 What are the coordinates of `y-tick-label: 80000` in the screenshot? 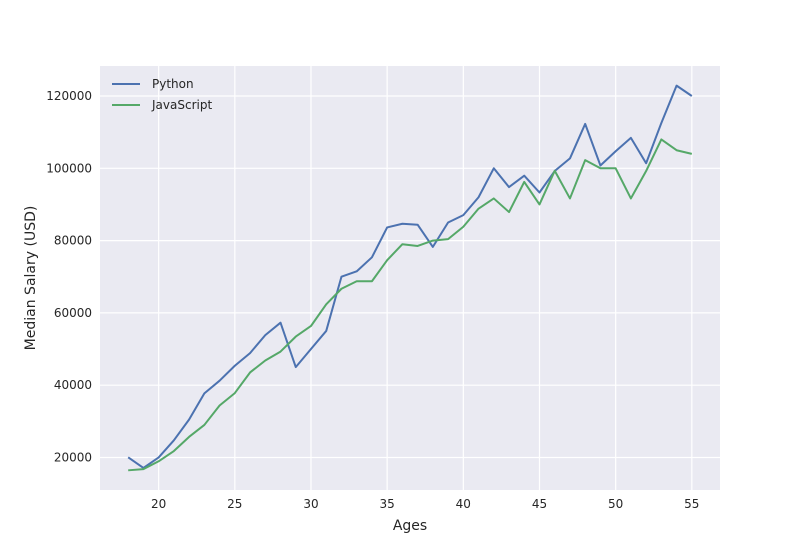 It's located at (73, 241).